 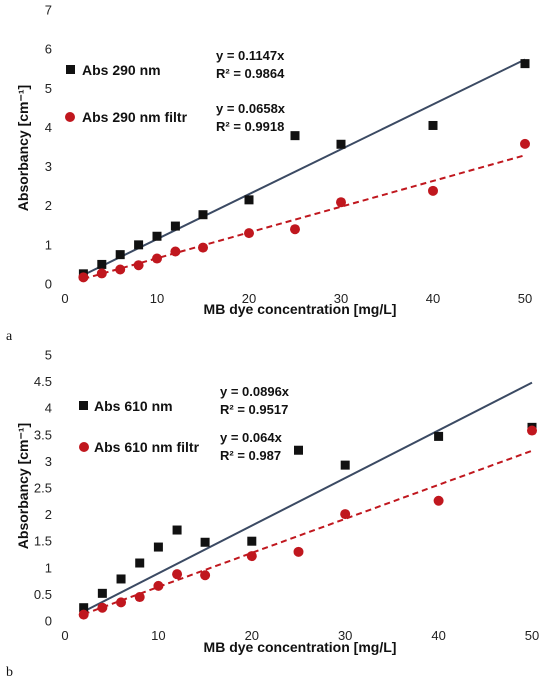 I want to click on legend-label-abs290-filtr: Abs 290 nm filtr, so click(x=135, y=117).